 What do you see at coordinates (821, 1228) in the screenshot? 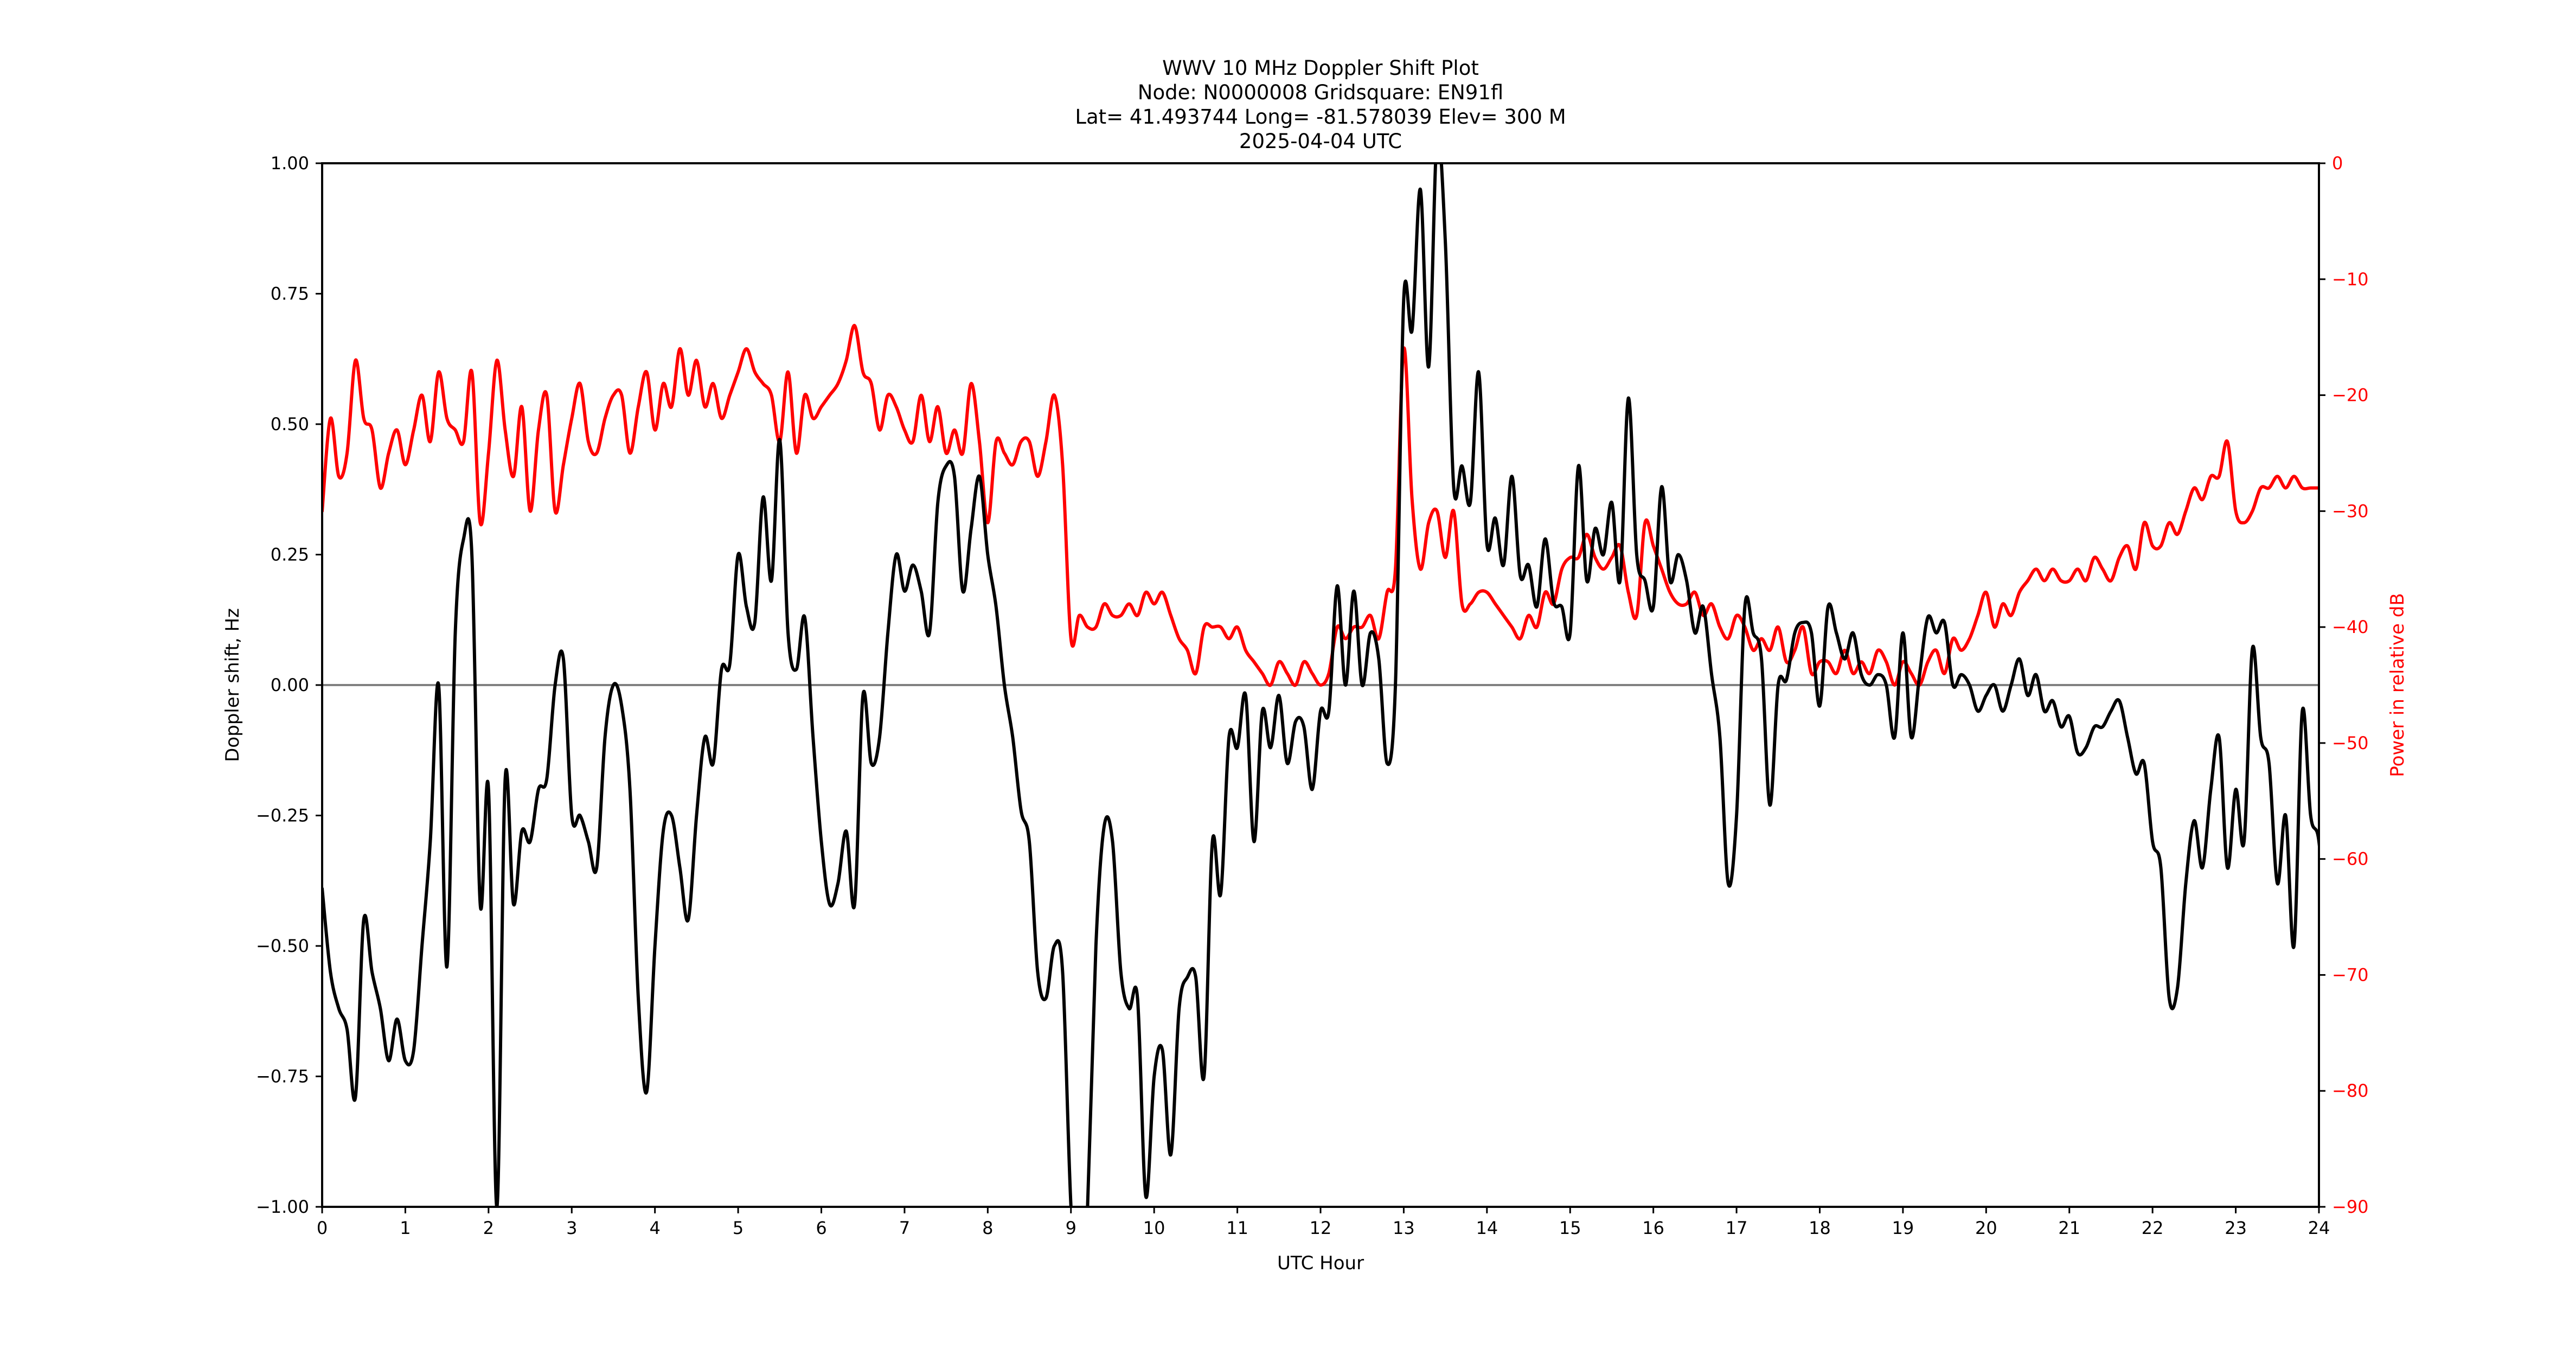
I see `x-tick-label: 6` at bounding box center [821, 1228].